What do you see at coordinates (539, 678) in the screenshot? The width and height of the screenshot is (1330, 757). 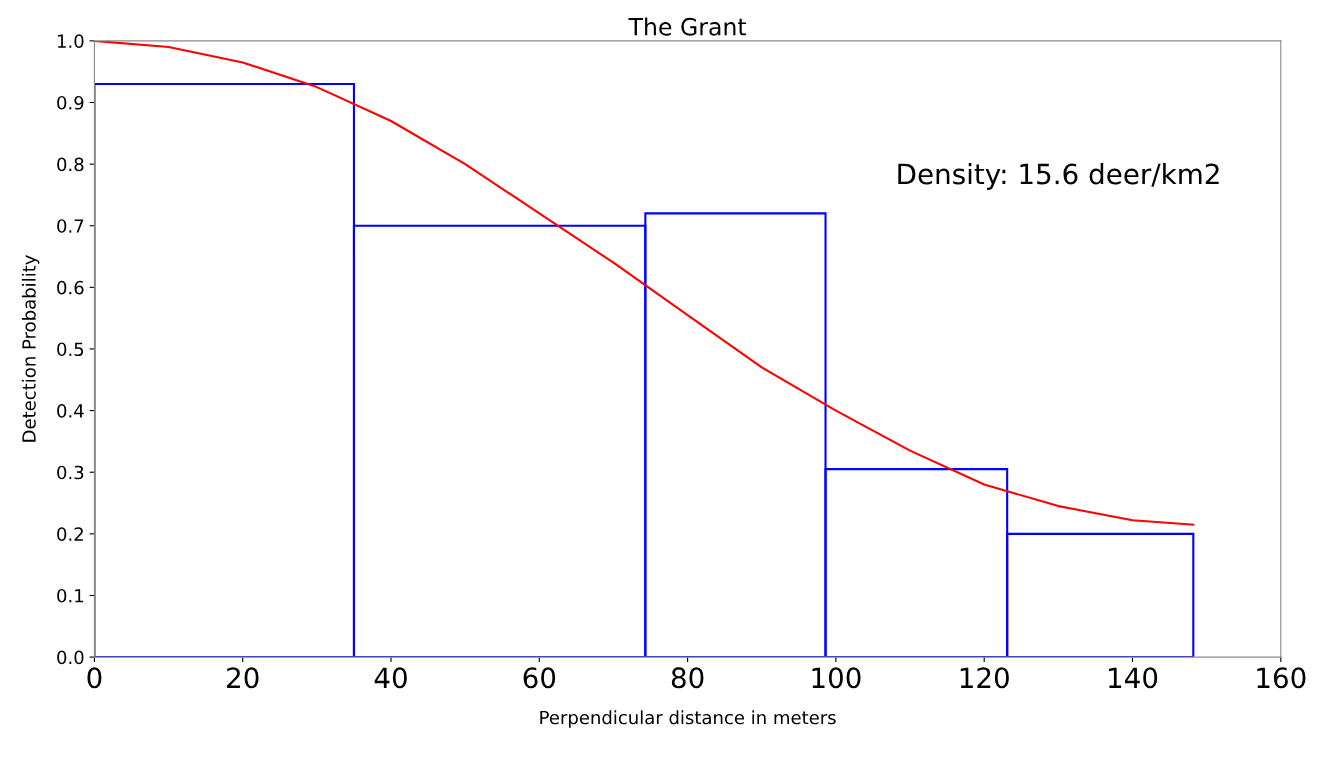 I see `x-tick-label: 60` at bounding box center [539, 678].